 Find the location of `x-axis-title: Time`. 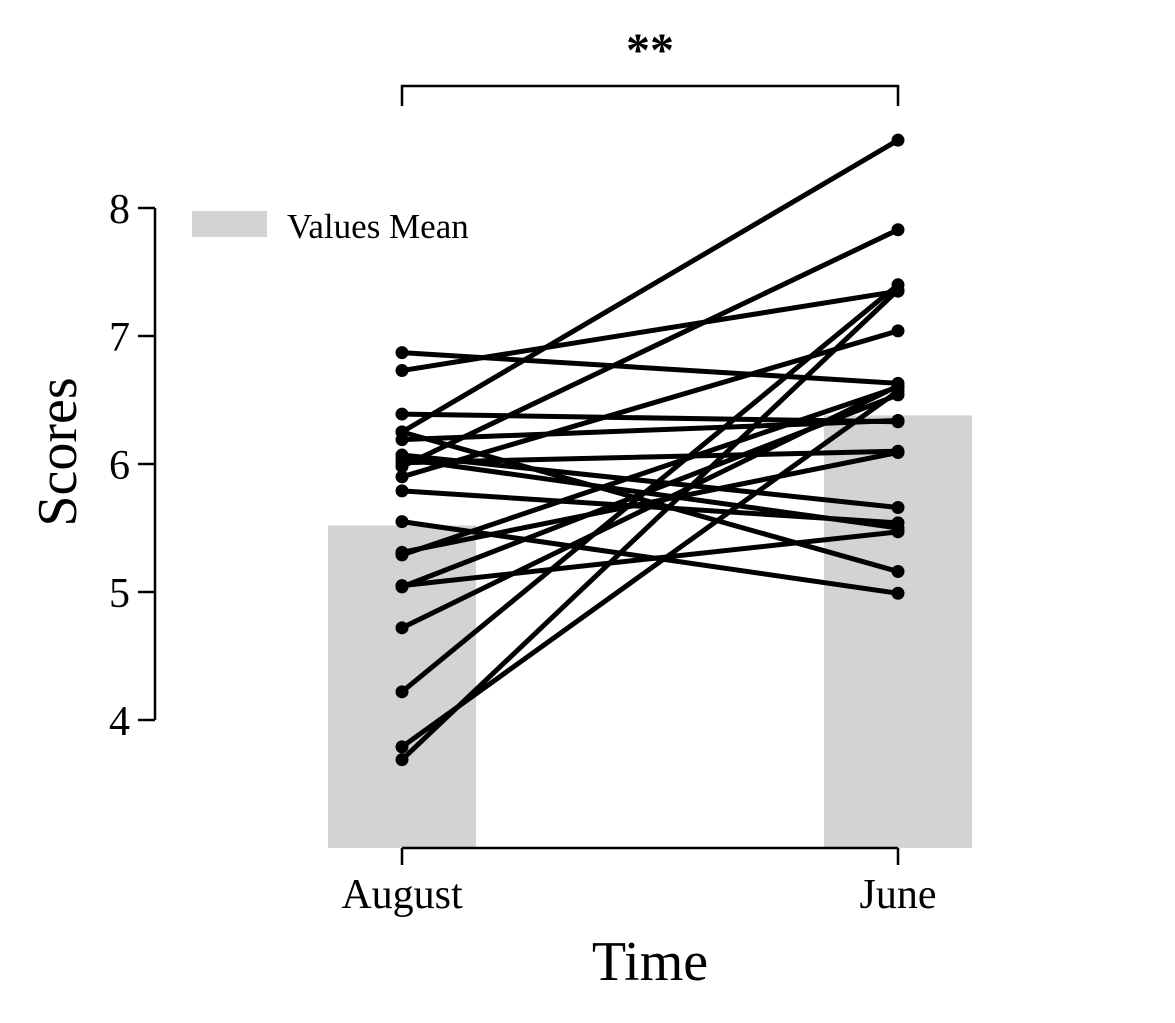

x-axis-title: Time is located at coordinates (650, 962).